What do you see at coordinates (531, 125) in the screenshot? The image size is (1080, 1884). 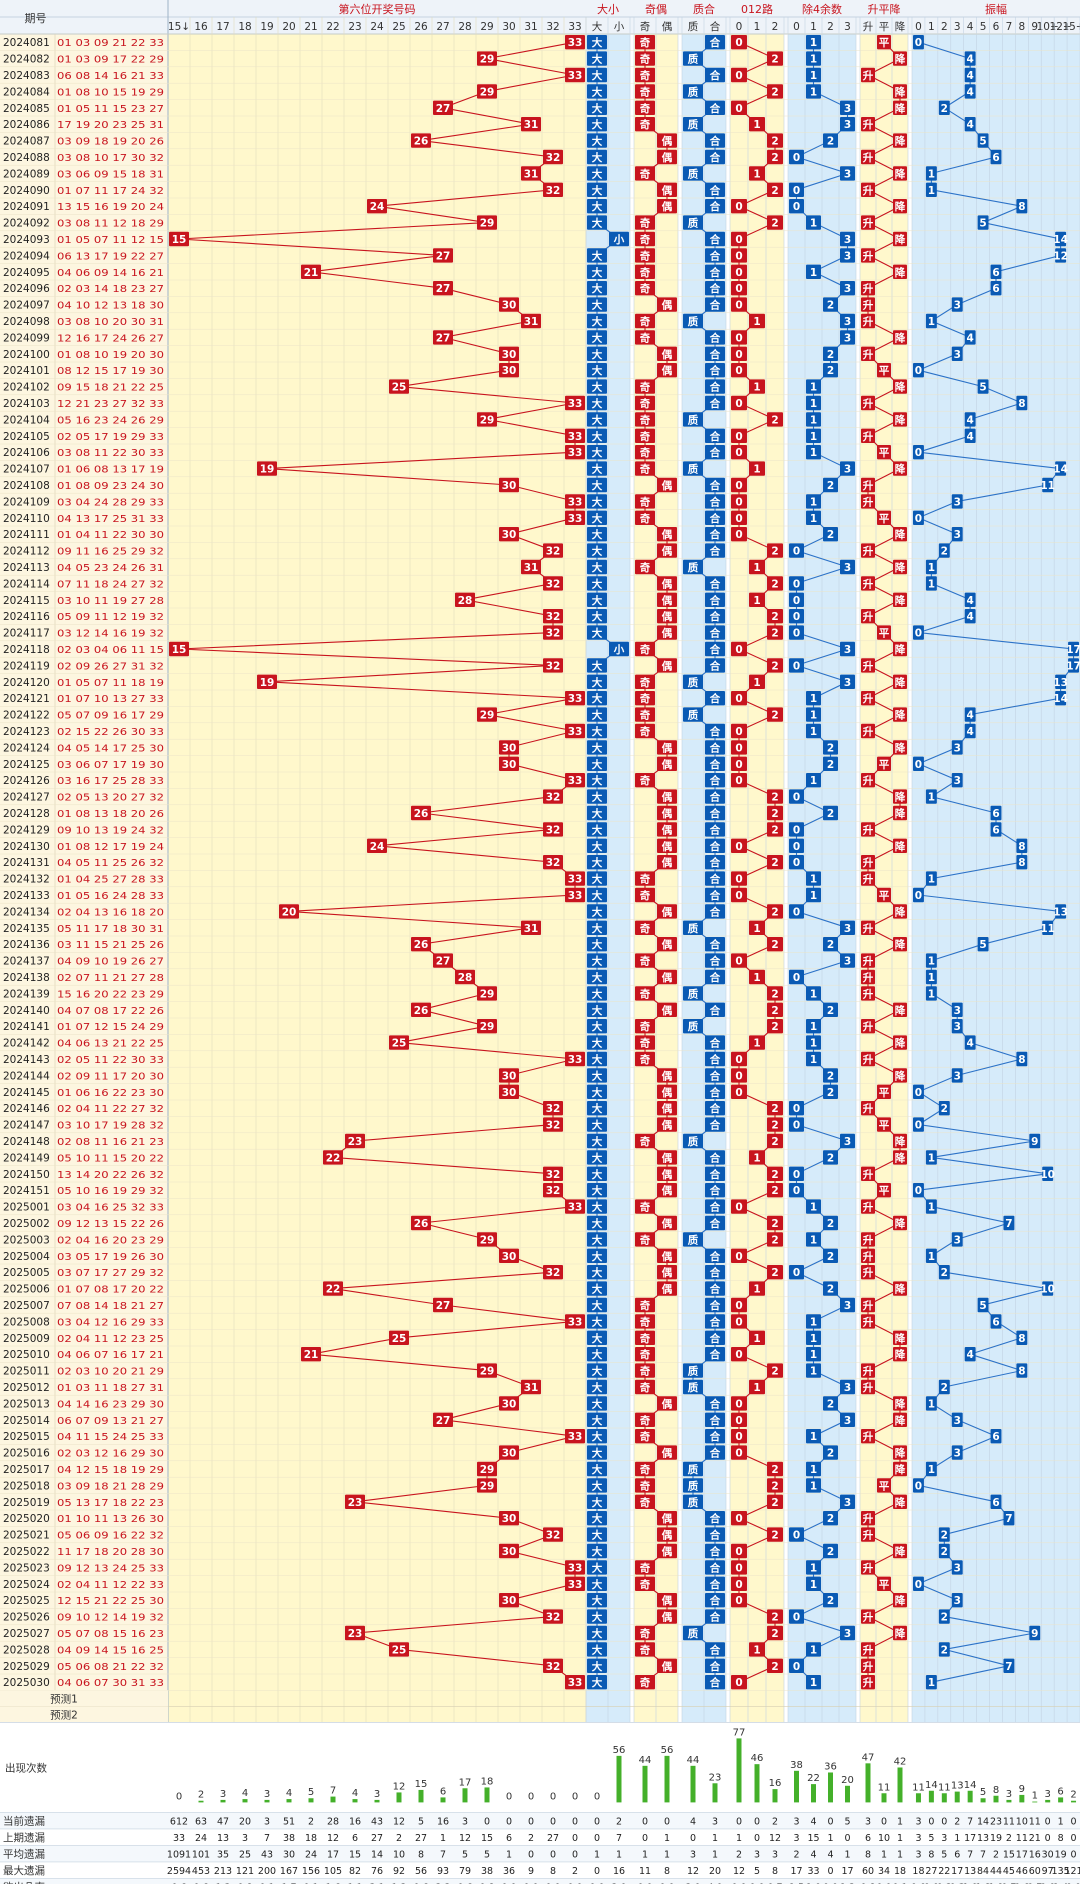 I see `position-hit-label: 31` at bounding box center [531, 125].